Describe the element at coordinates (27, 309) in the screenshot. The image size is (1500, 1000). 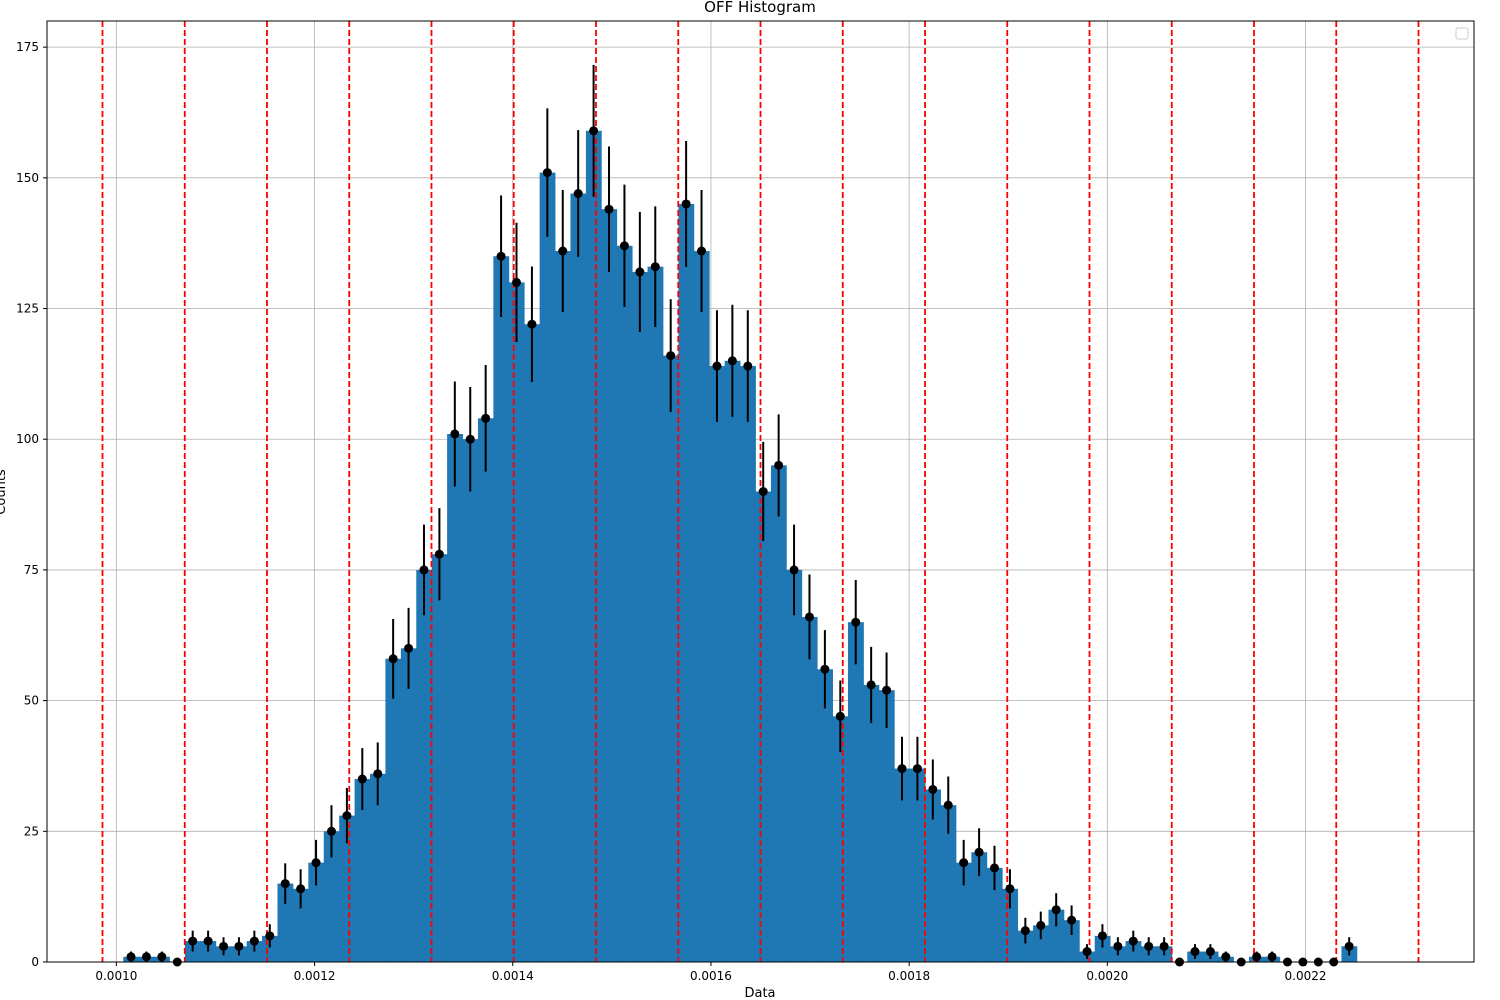
I see `y-tick-label: 125` at that location.